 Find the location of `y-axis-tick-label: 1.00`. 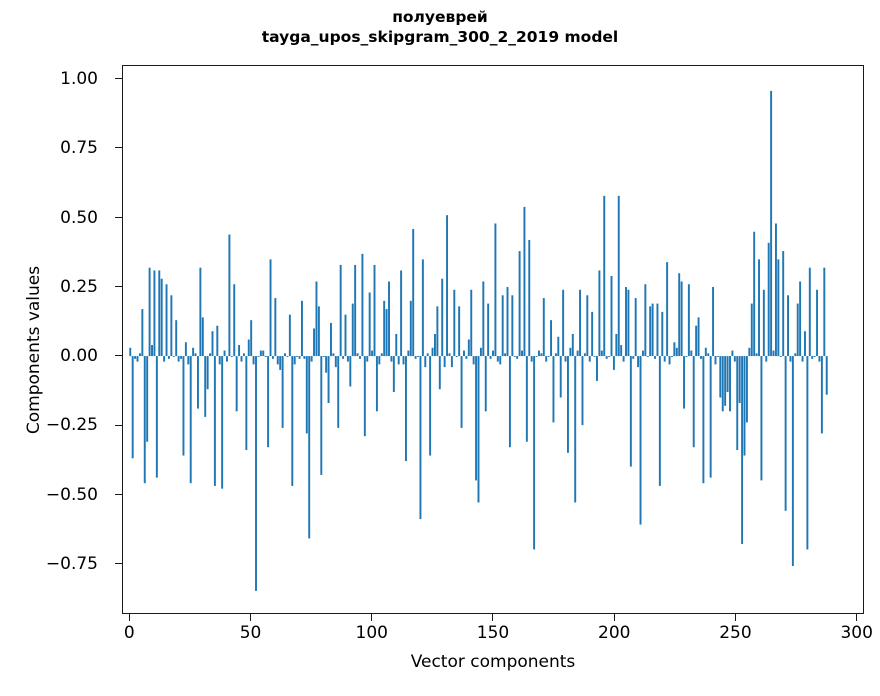

y-axis-tick-label: 1.00 is located at coordinates (79, 78).